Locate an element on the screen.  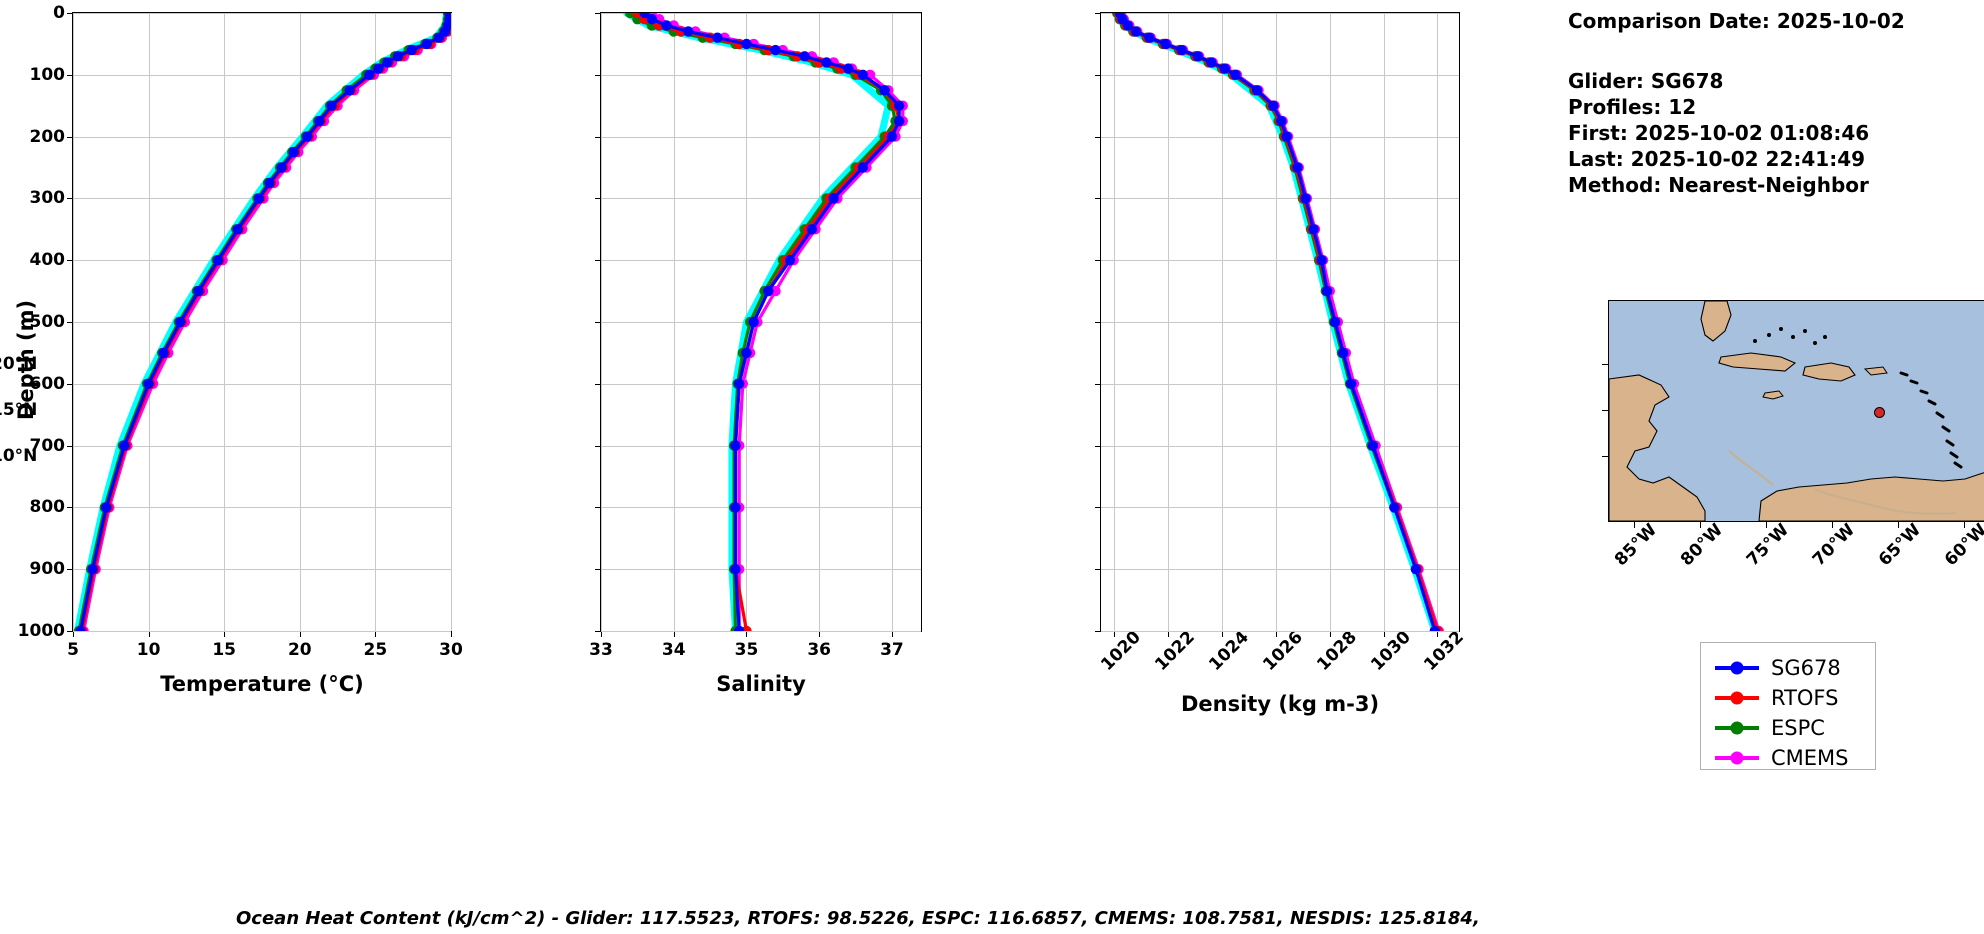
map-x-label: 85°W is located at coordinates (1636, 545).